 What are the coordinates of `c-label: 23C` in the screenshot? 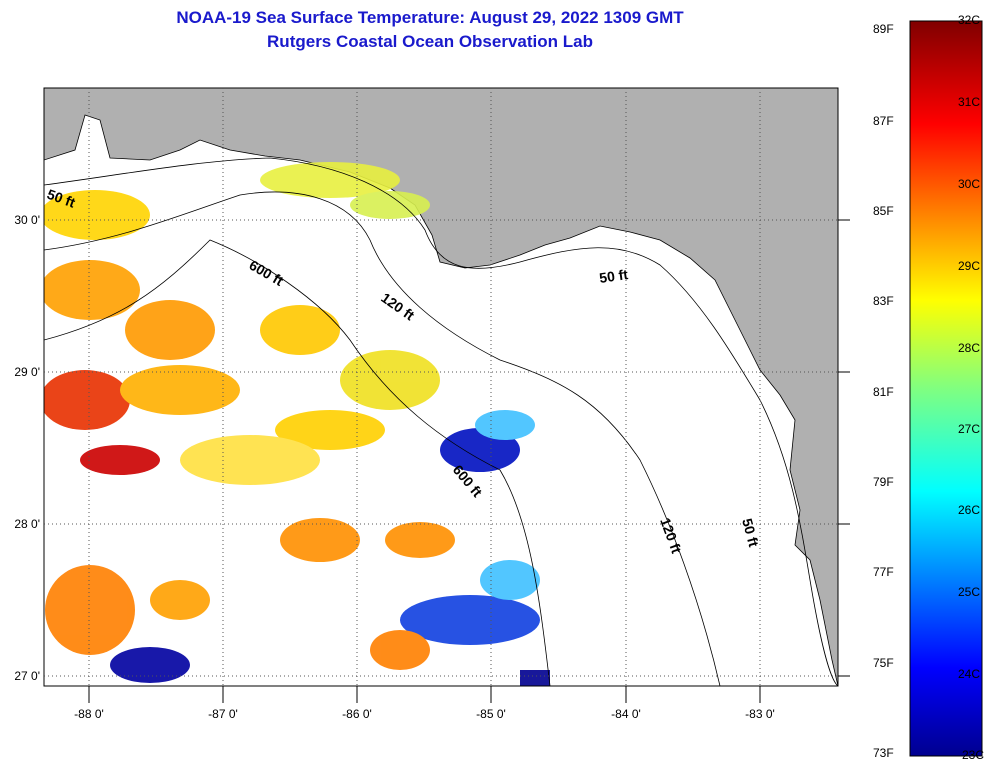 It's located at (973, 755).